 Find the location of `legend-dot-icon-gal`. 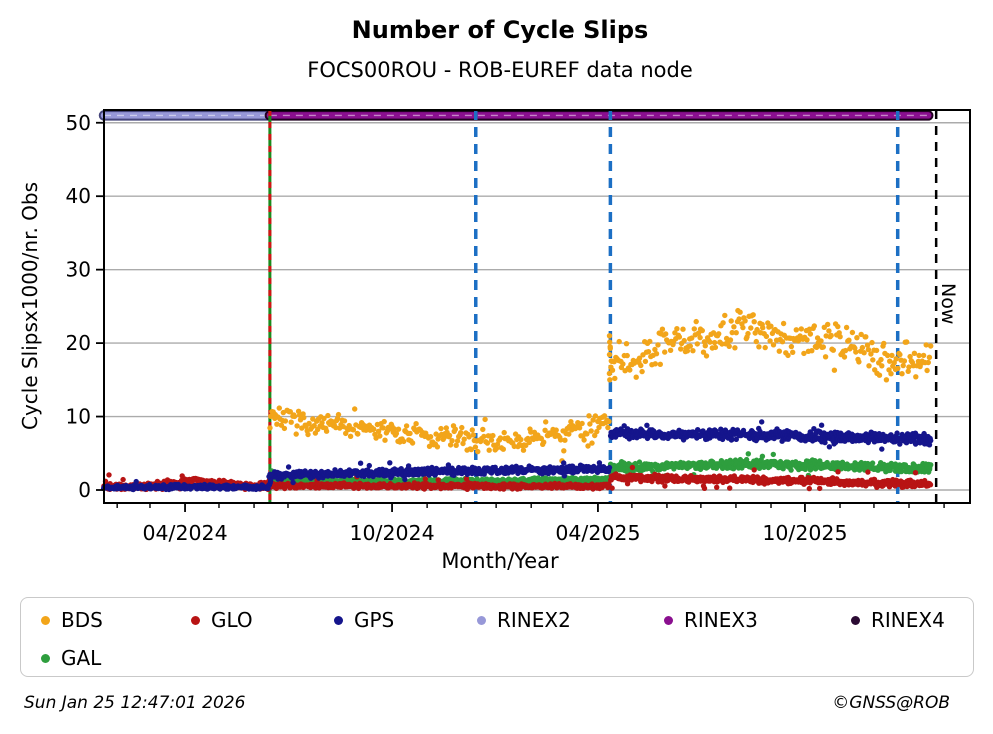

legend-dot-icon-gal is located at coordinates (45, 658).